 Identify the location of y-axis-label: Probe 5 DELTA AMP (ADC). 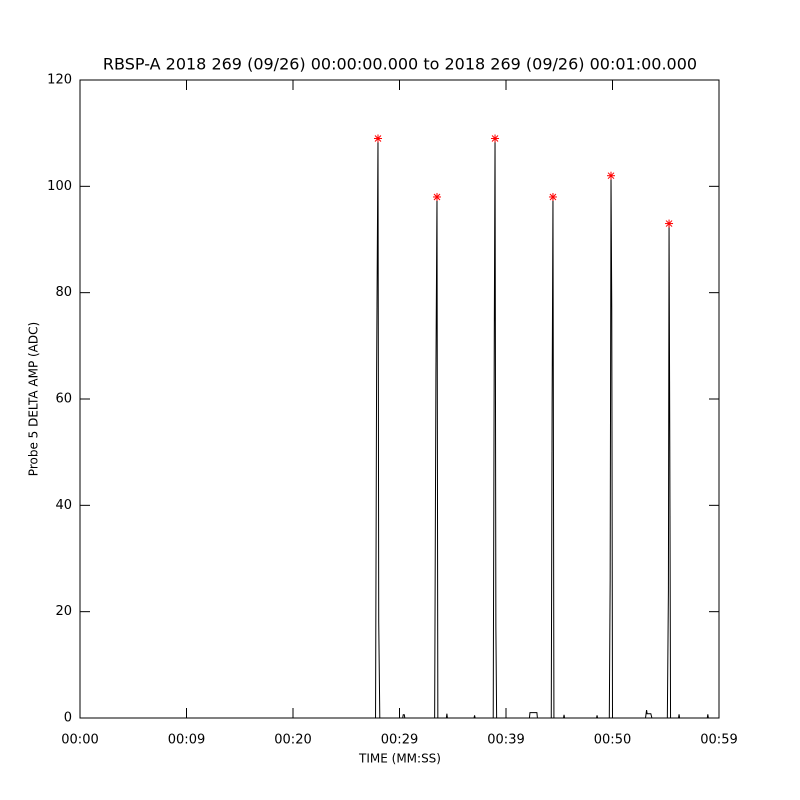
(34, 399).